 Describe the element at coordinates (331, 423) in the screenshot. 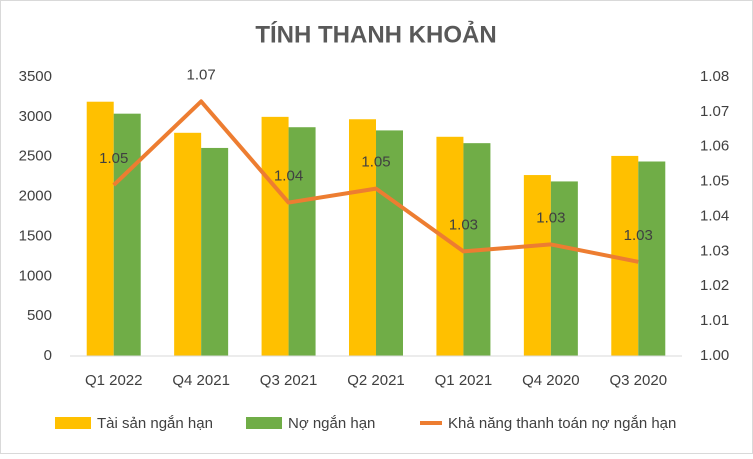

I see `legend-label: Nợ ngắn hạn` at that location.